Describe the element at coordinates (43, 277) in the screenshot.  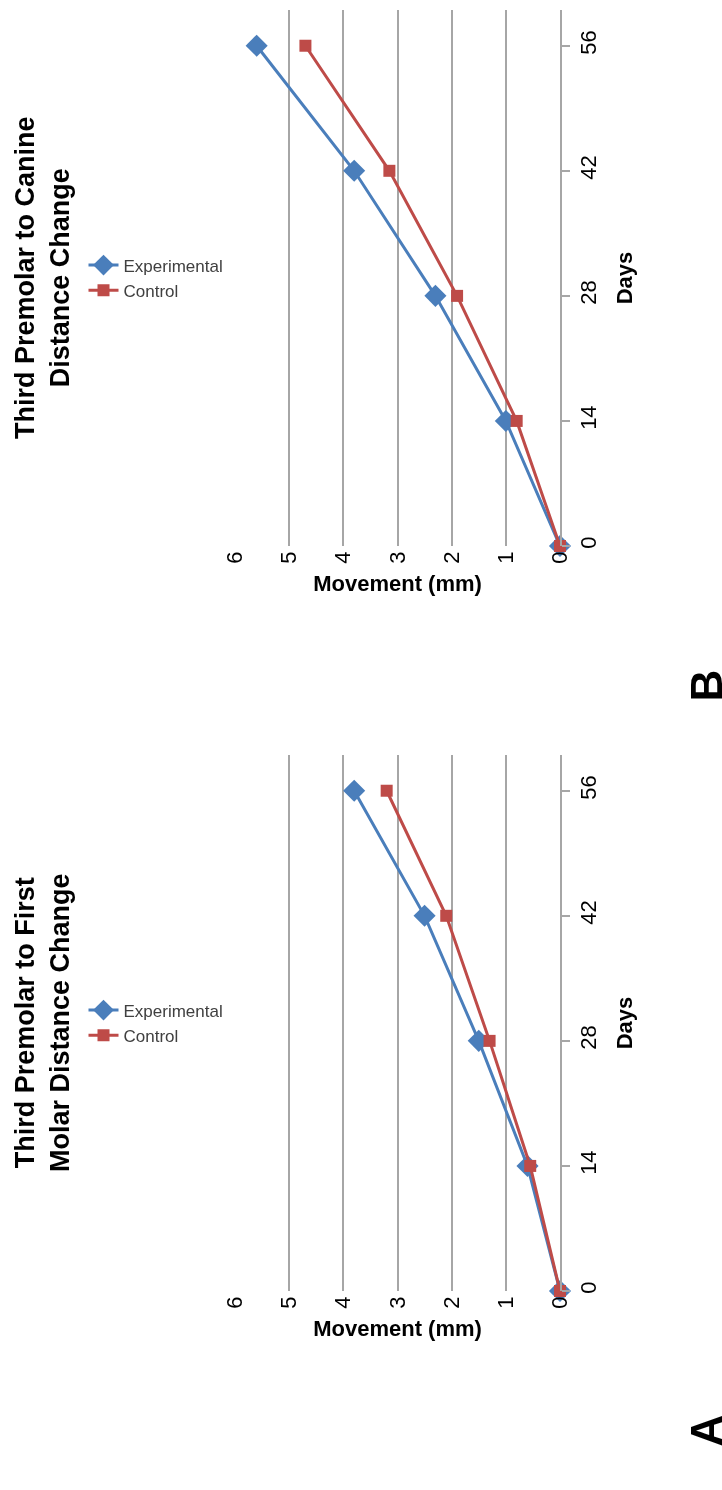
I see `text: Third Premolar to Canine Distance Change` at that location.